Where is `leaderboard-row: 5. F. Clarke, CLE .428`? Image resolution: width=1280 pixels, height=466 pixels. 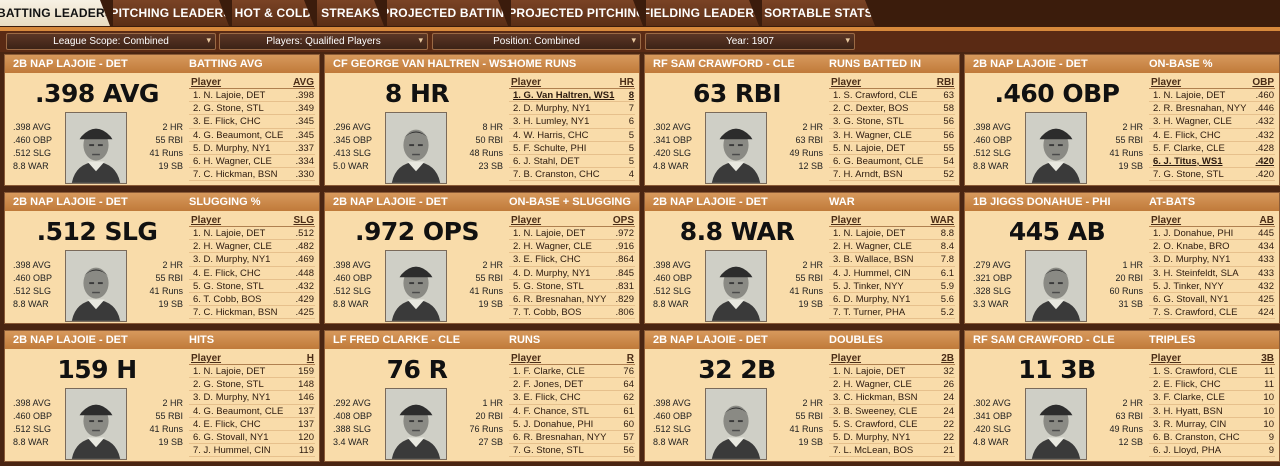
leaderboard-row: 5. F. Clarke, CLE .428 is located at coordinates (1212, 148).